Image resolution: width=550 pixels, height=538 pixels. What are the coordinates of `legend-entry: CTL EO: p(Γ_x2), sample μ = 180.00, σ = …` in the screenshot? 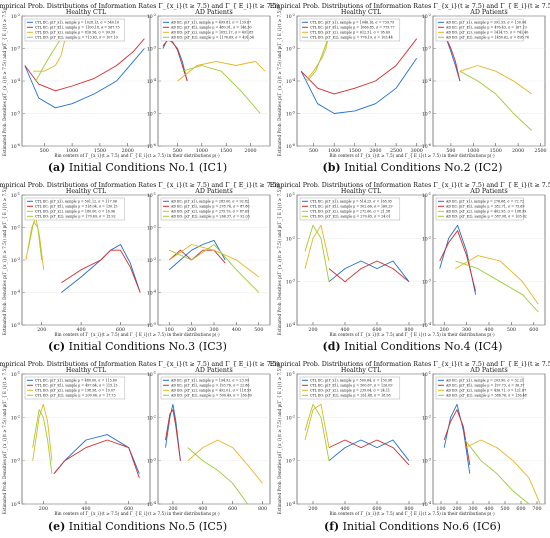 It's located at (75, 212).